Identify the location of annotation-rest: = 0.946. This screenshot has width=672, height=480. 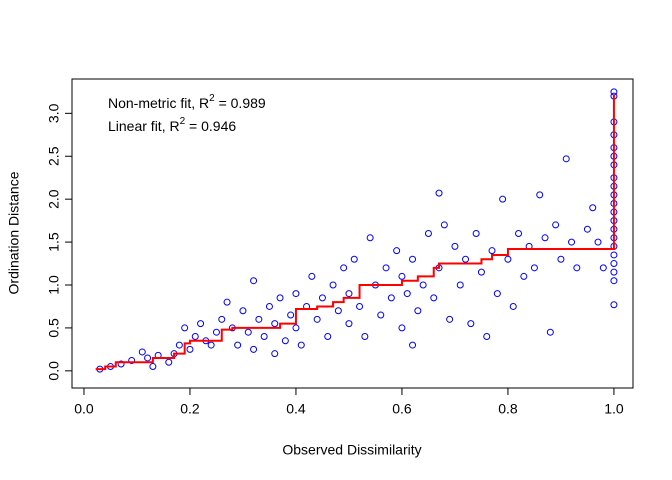
(210, 126).